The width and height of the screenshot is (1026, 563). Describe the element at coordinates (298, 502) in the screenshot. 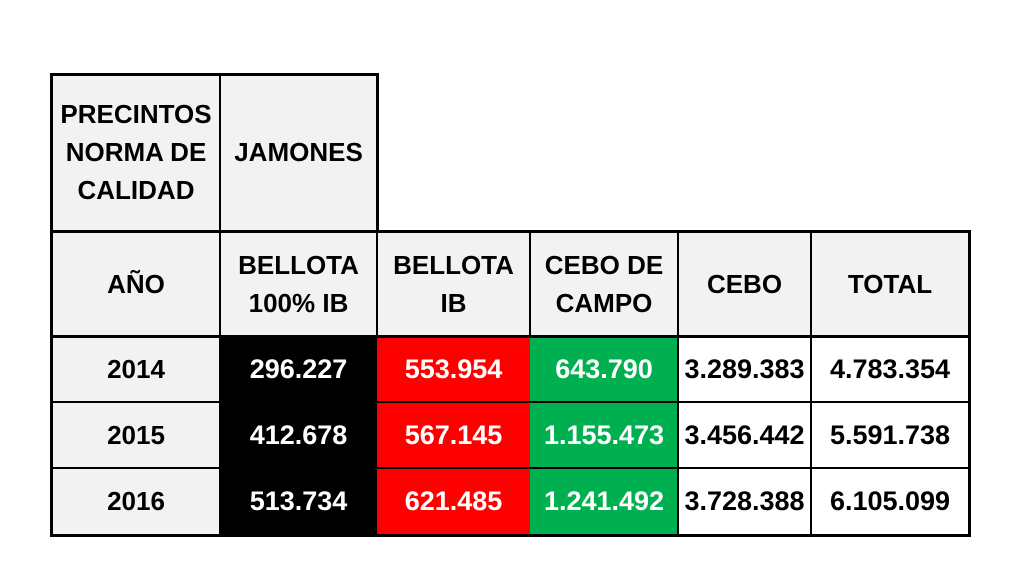

I see `table-cell-bellota-100: 513.734` at that location.